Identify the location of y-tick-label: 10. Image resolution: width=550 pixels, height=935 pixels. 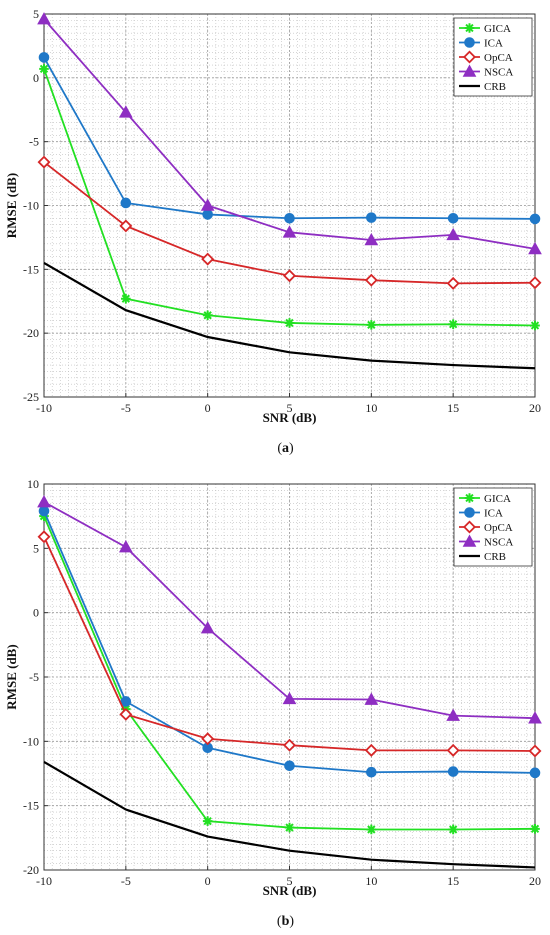
(33, 484).